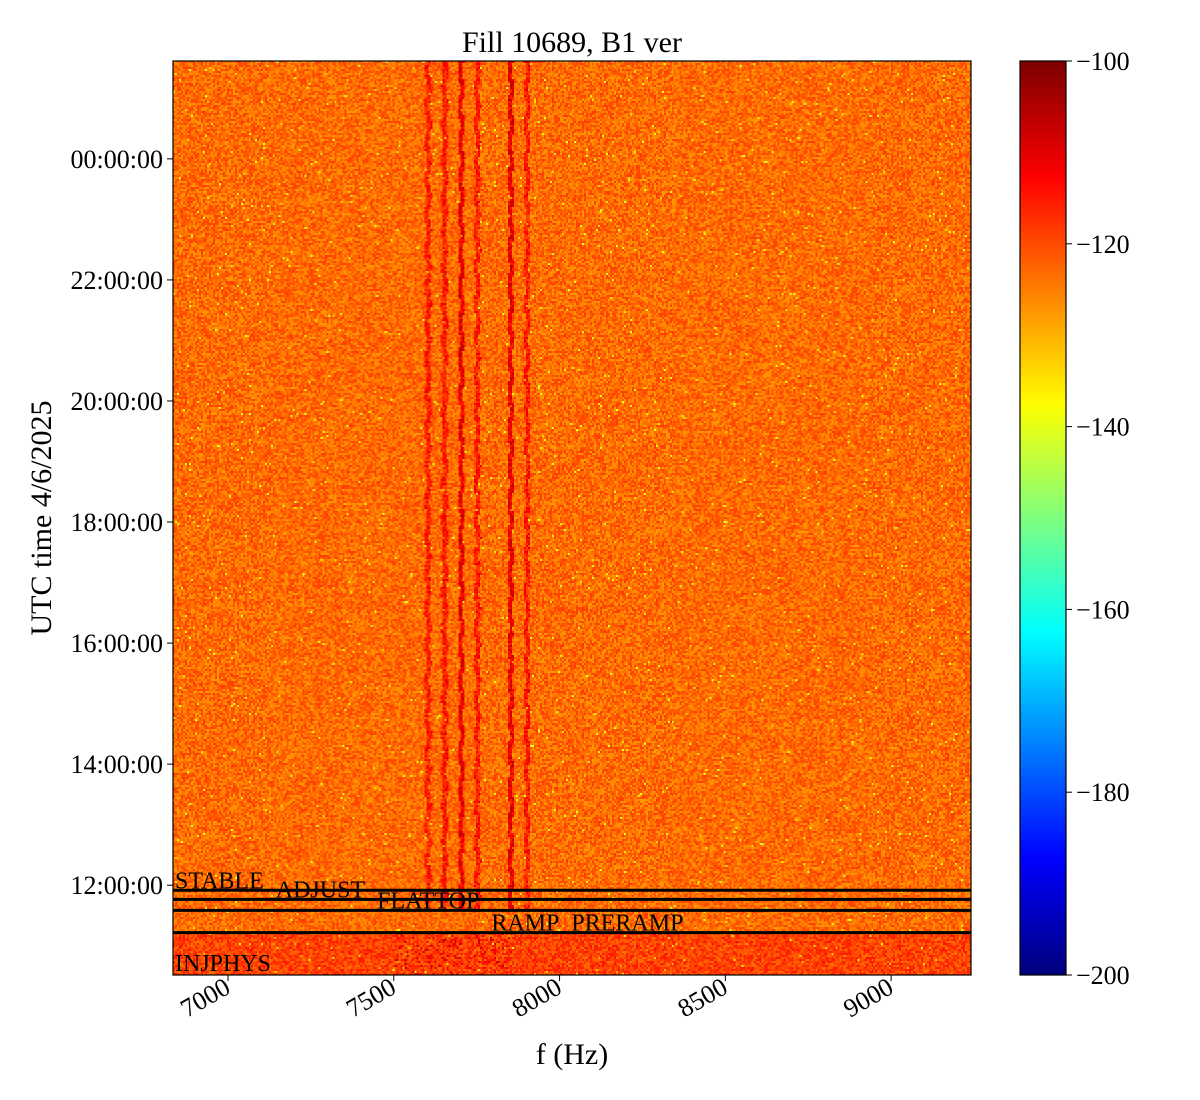 The image size is (1200, 1100). Describe the element at coordinates (1103, 792) in the screenshot. I see `colorbar-tick-label: −180` at that location.